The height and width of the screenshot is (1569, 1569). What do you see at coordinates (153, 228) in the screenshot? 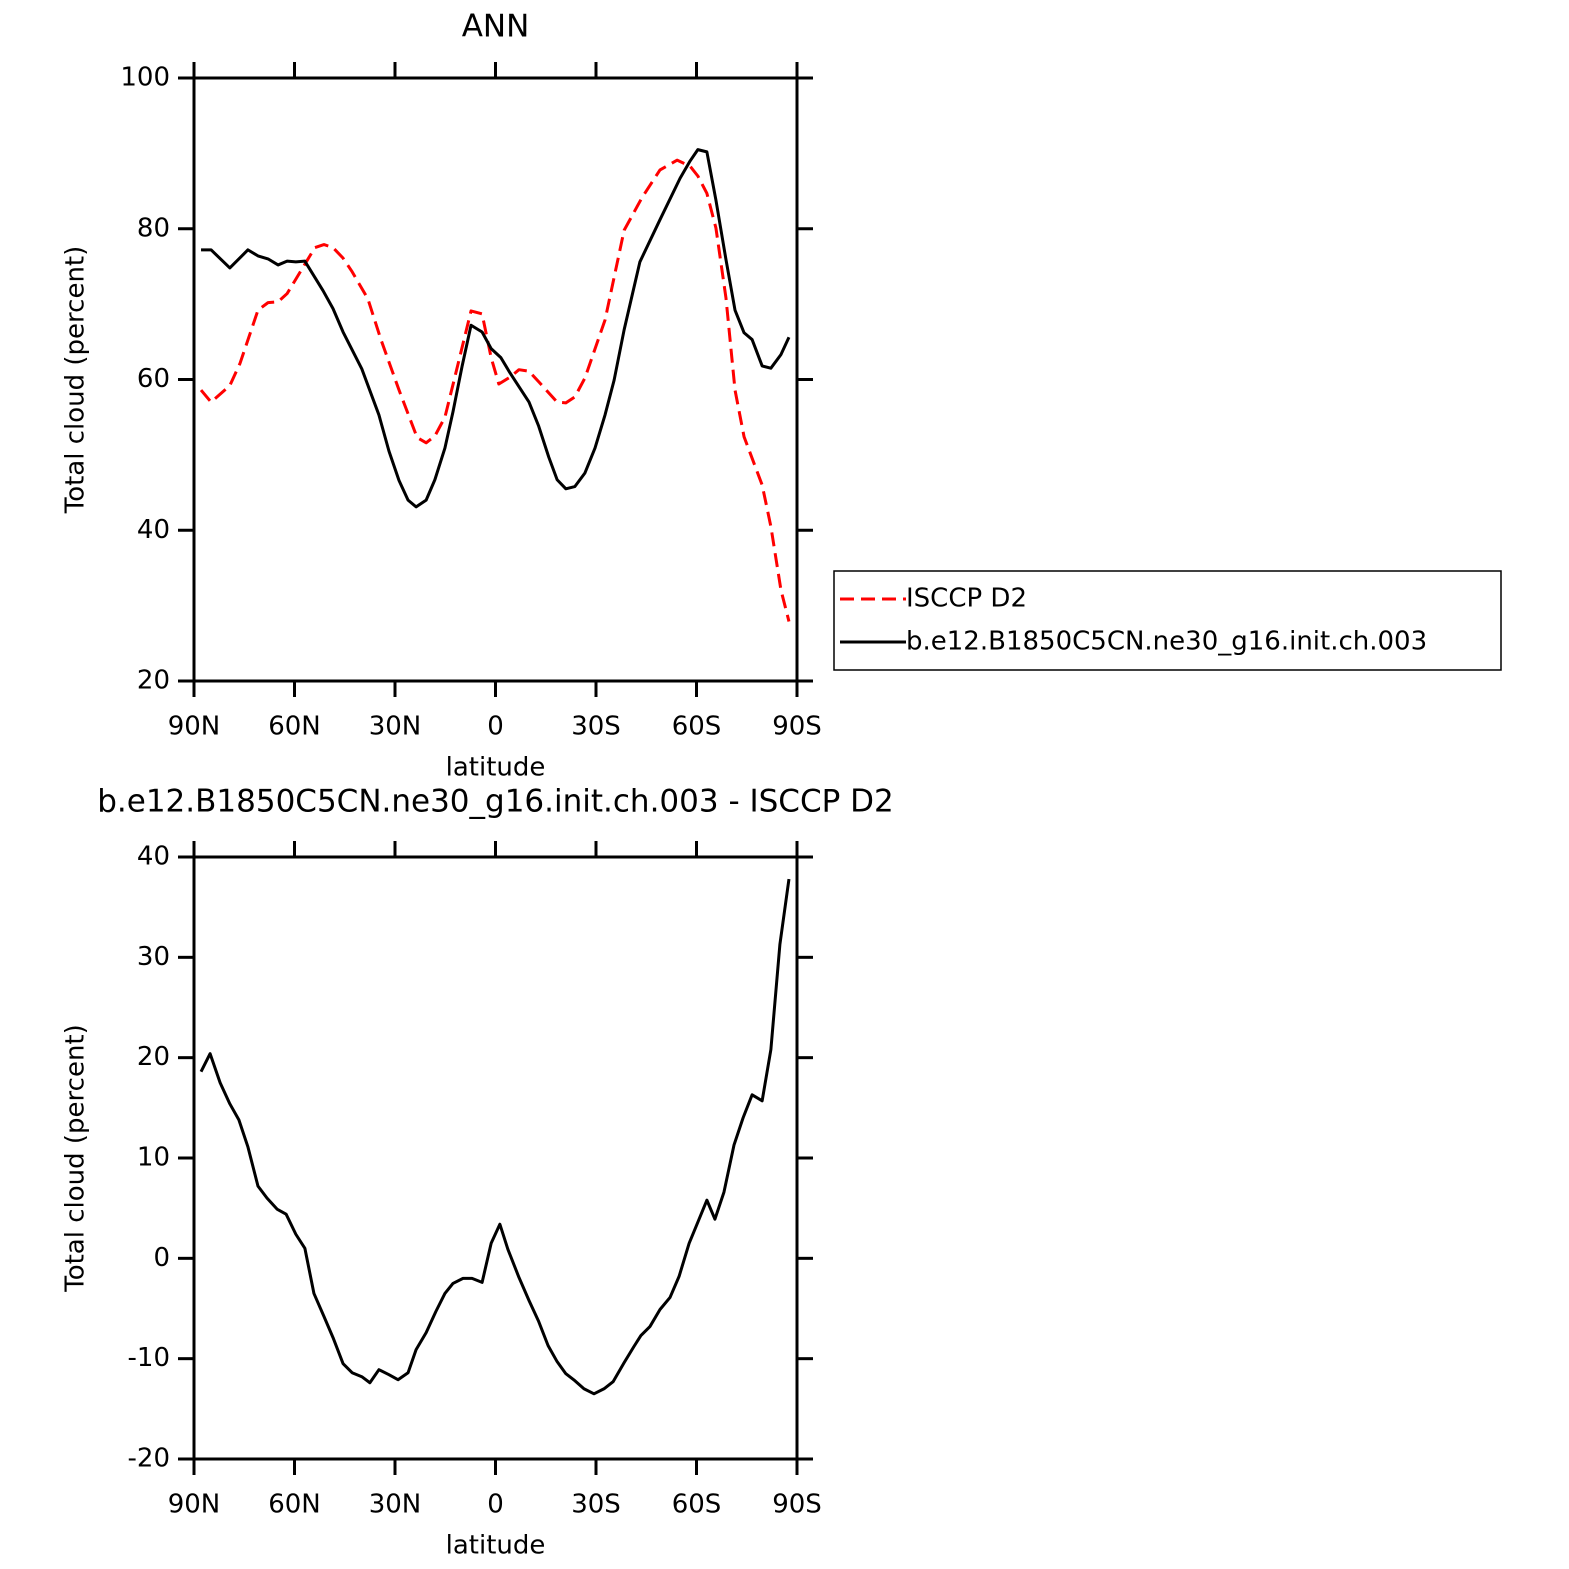
I see `y-tick-label: 80` at bounding box center [153, 228].